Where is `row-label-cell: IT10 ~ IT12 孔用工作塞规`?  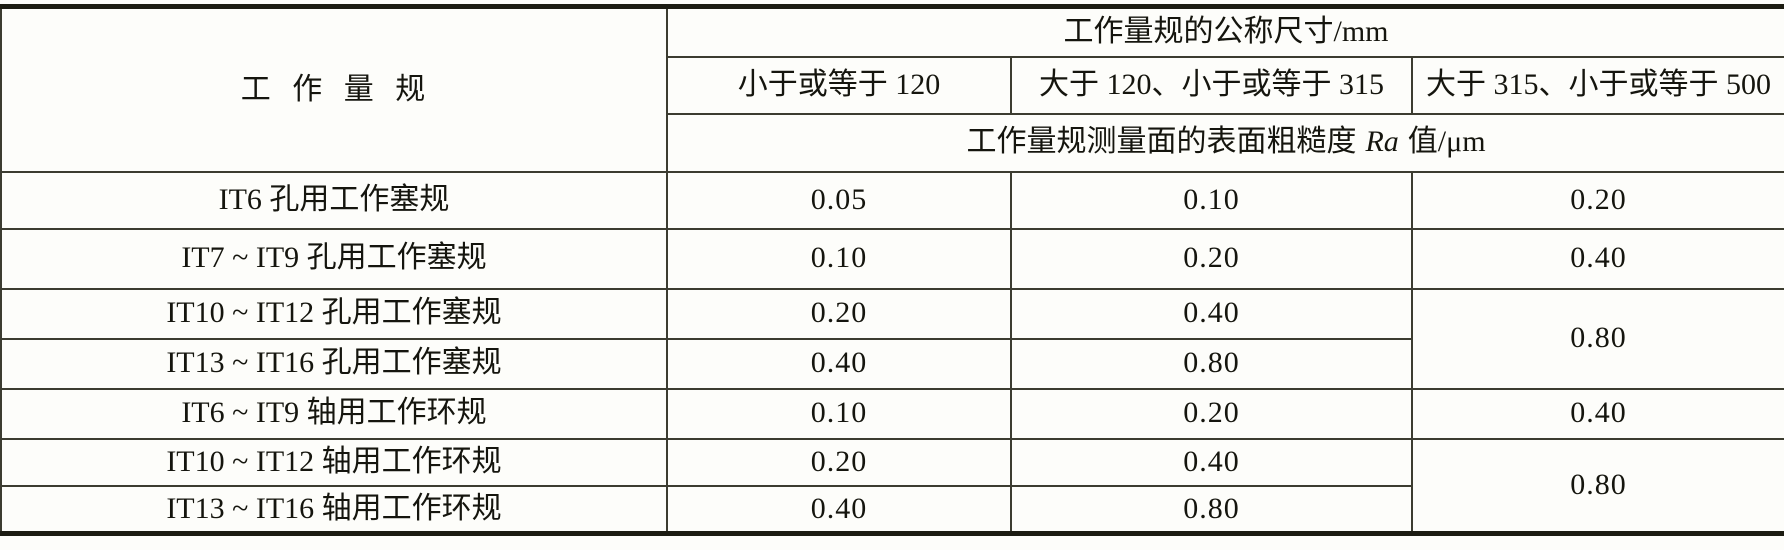 row-label-cell: IT10 ~ IT12 孔用工作塞规 is located at coordinates (334, 313).